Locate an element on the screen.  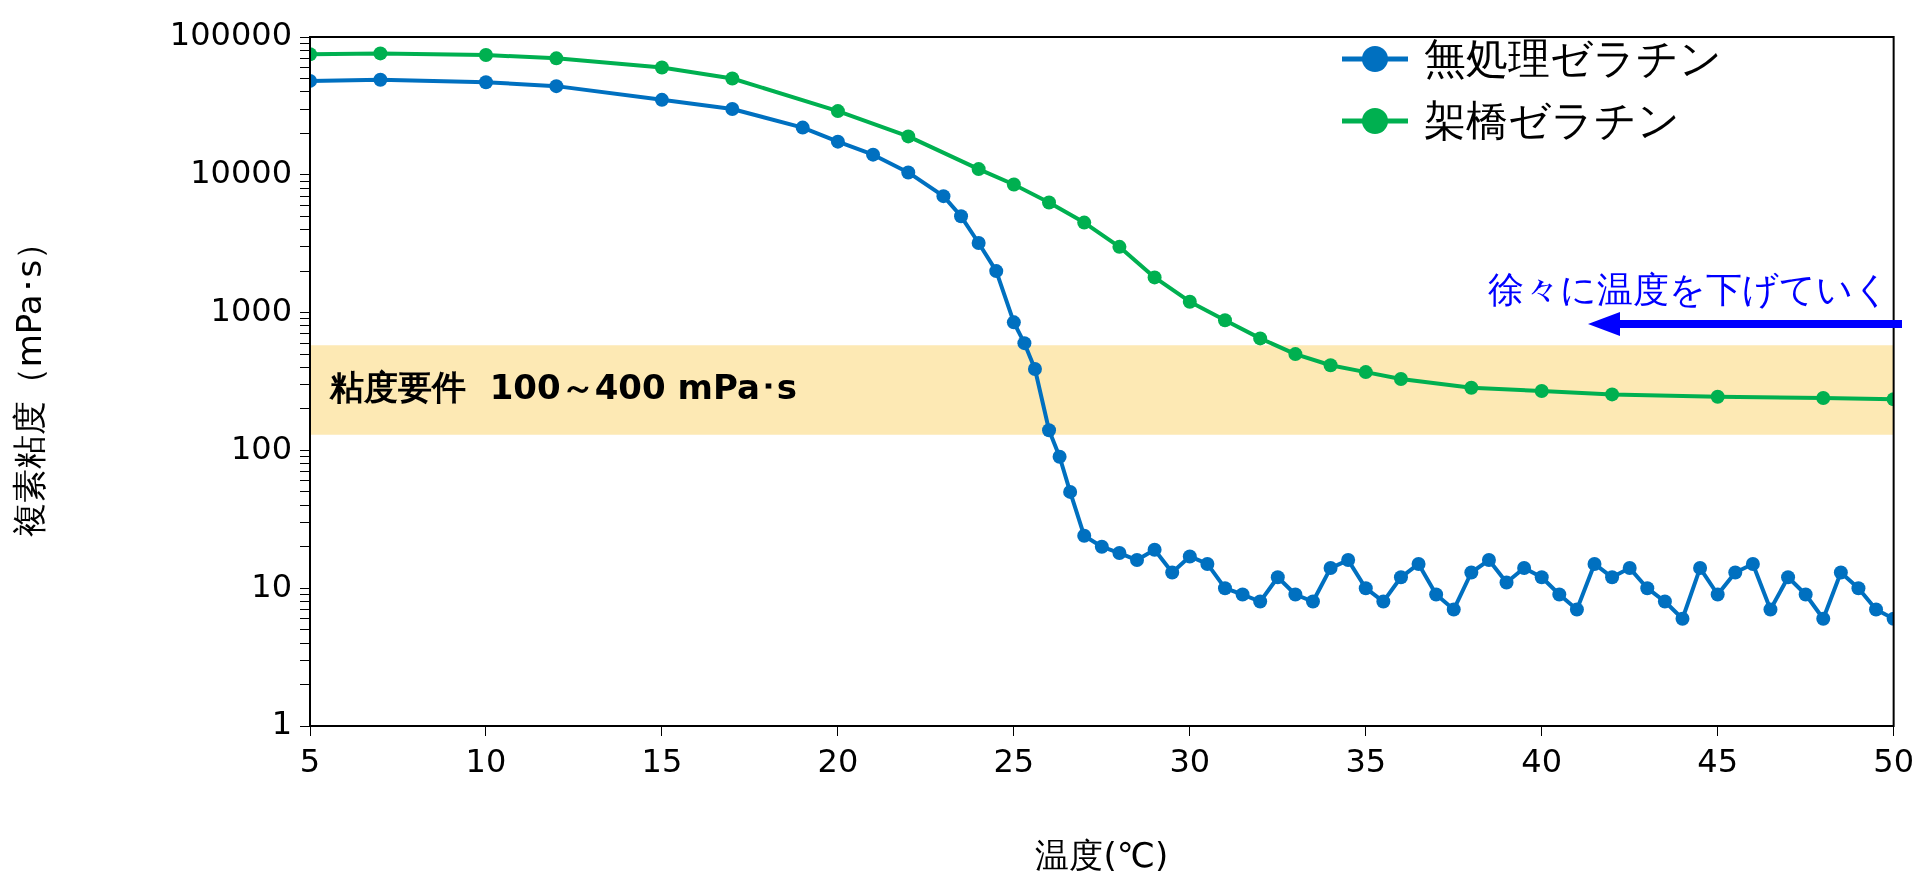
y-axis-title: 複素粘度（mPa･s） is located at coordinates (29, 381).